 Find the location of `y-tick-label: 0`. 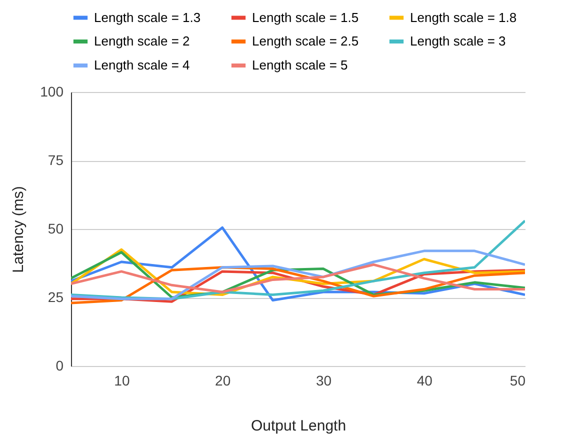

y-tick-label: 0 is located at coordinates (60, 366).